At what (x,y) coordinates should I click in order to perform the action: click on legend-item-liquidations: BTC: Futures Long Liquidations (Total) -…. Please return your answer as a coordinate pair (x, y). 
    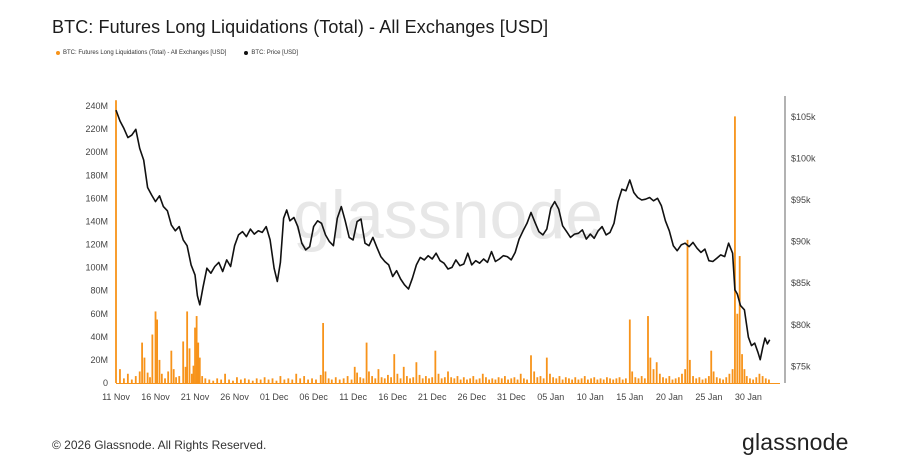
    Looking at the image, I should click on (141, 53).